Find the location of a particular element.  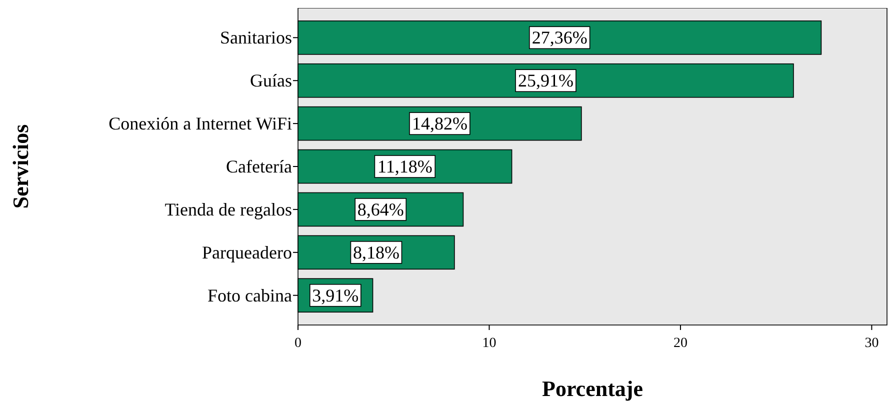

y-tick-label: Cafetería is located at coordinates (259, 166).